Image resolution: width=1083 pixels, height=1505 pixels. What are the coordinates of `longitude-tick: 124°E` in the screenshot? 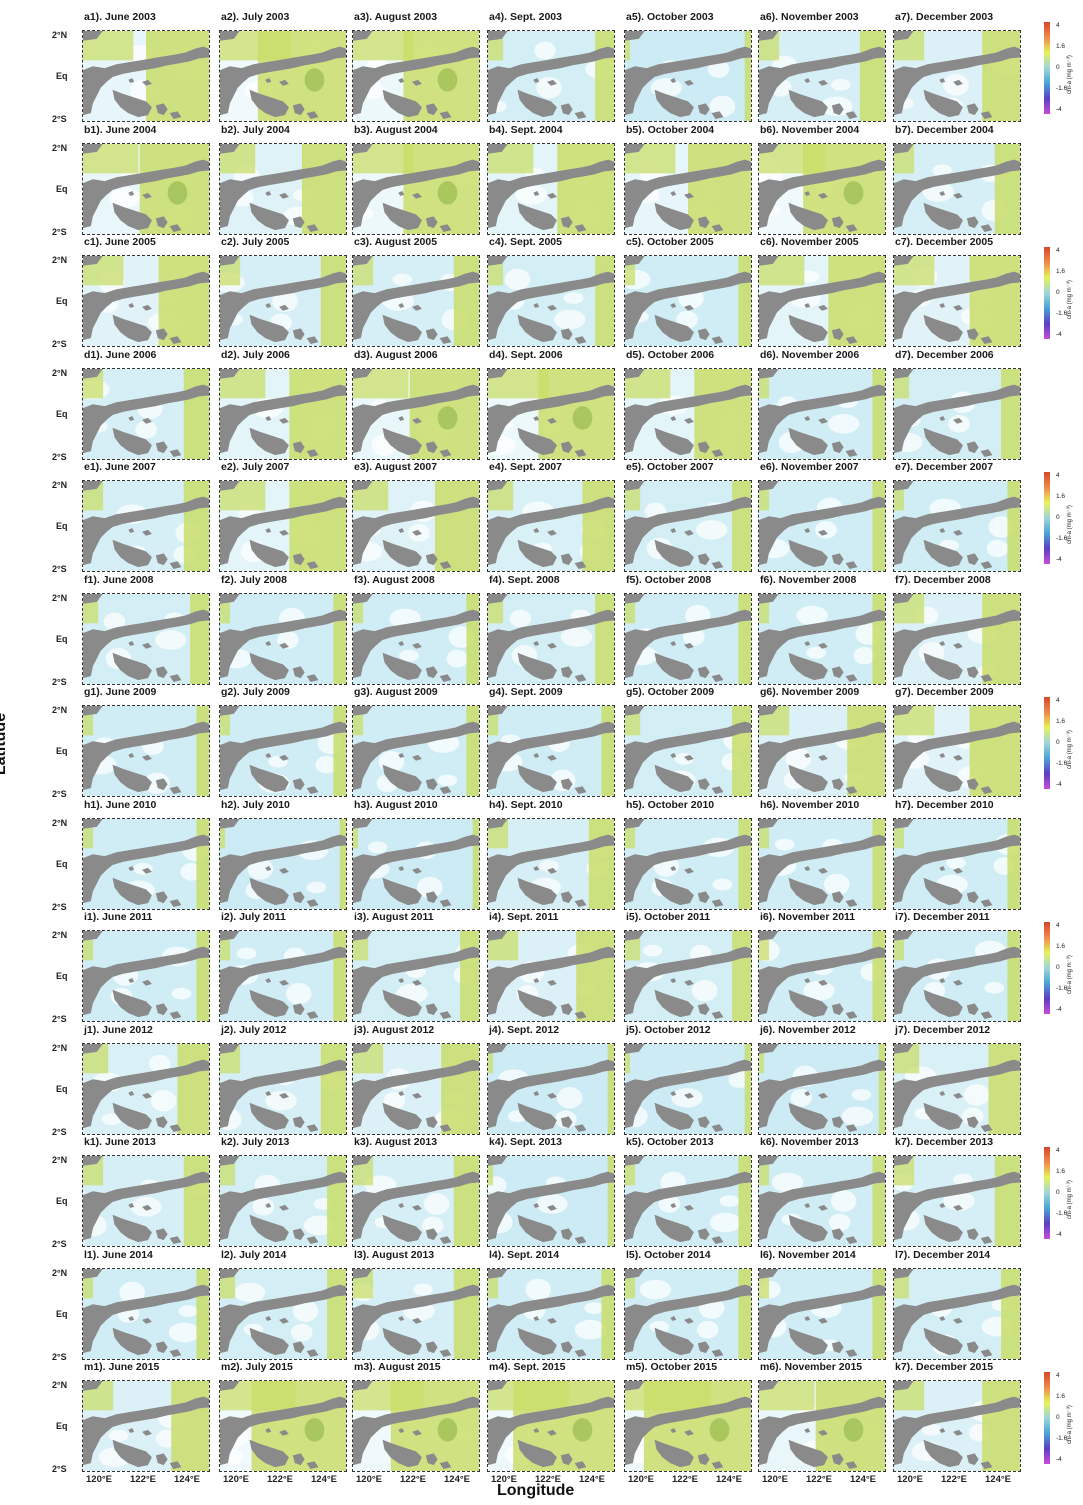 It's located at (457, 1479).